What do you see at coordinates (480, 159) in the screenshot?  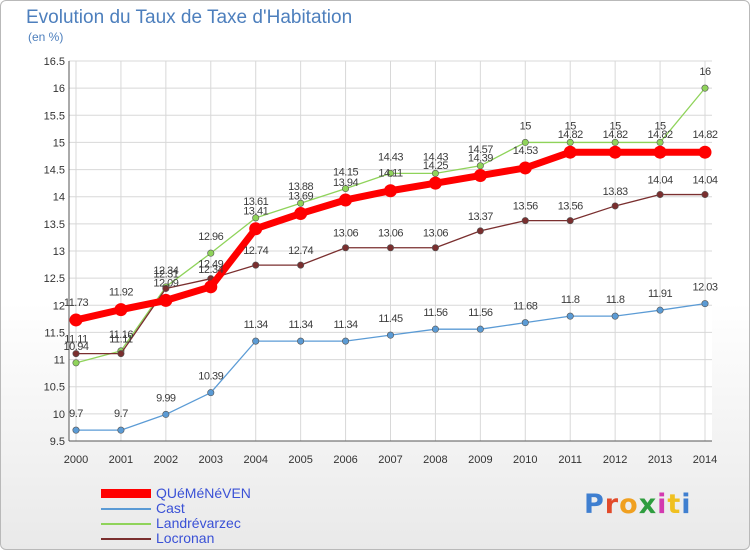 I see `data-label: 14.39` at bounding box center [480, 159].